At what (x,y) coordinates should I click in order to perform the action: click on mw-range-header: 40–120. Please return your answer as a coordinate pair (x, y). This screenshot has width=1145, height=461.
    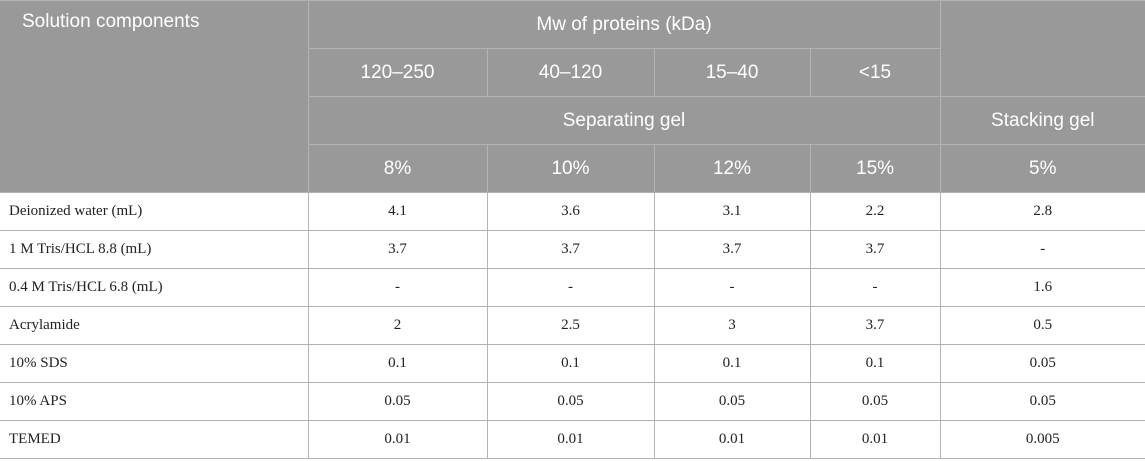
    Looking at the image, I should click on (570, 72).